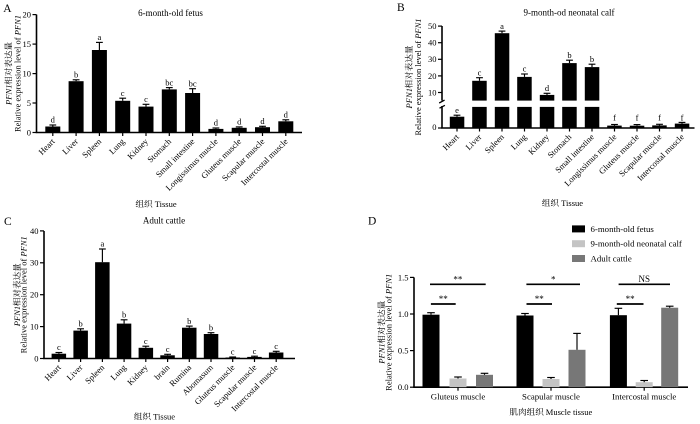  Describe the element at coordinates (403, 277) in the screenshot. I see `svg-text: 1.5` at that location.